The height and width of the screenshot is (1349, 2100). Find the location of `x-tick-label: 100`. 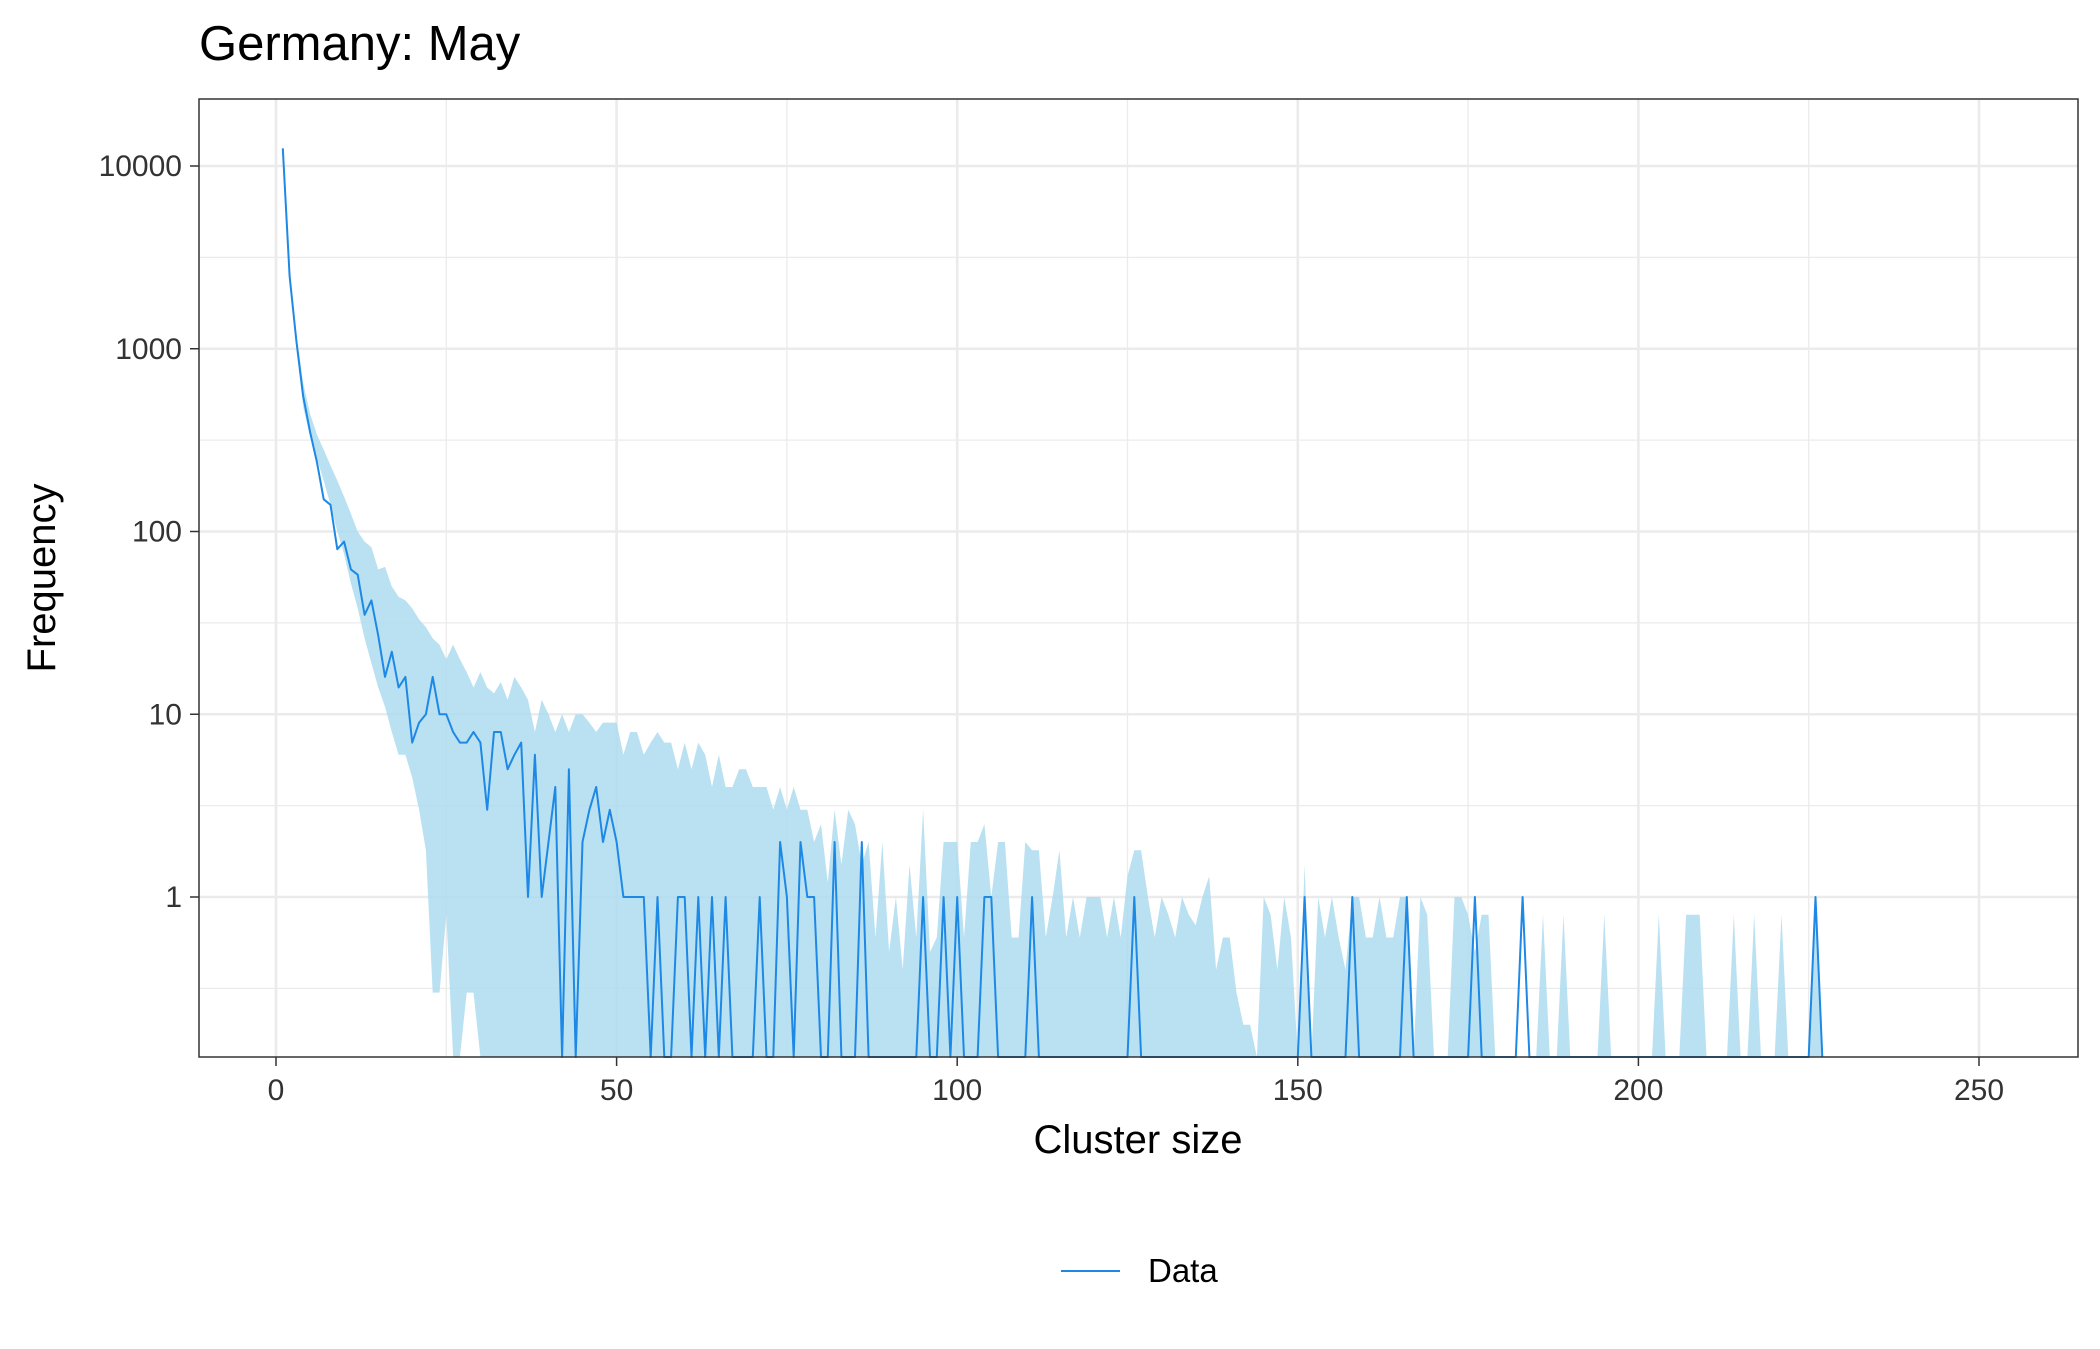

x-tick-label: 100 is located at coordinates (957, 1090).